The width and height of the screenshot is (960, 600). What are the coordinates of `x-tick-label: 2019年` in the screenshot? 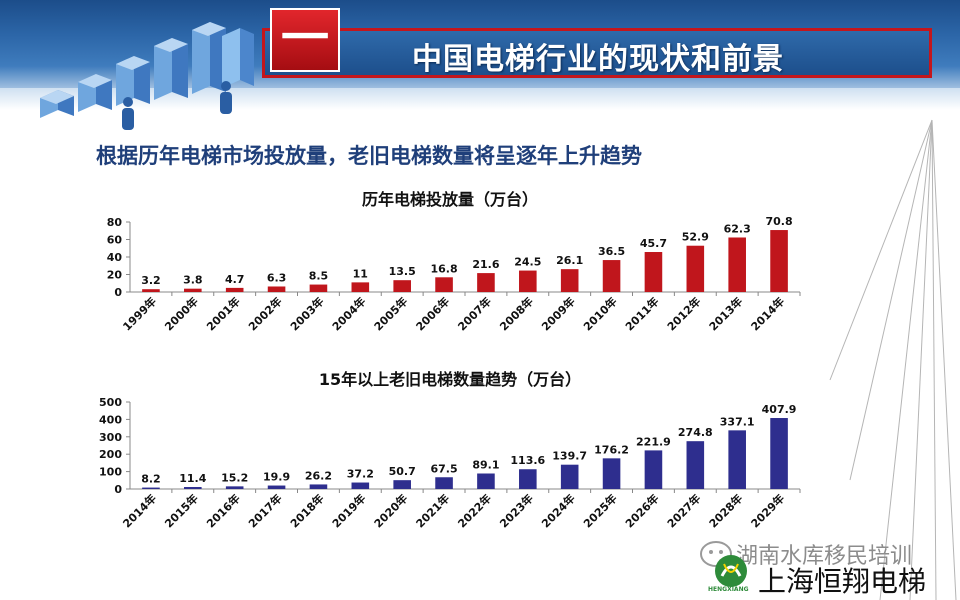 It's located at (348, 510).